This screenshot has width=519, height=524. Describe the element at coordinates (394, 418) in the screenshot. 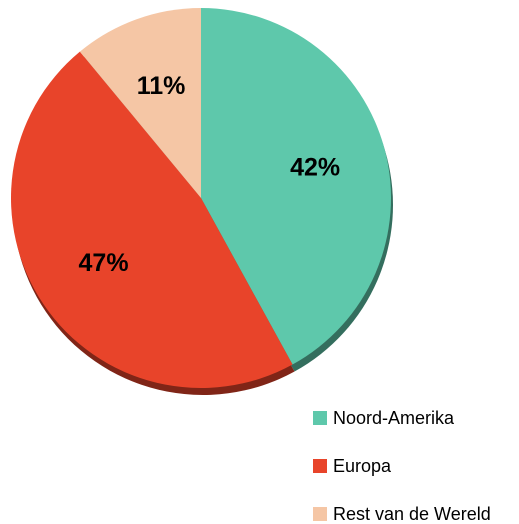

I see `legend-label: Noord-Amerika` at that location.